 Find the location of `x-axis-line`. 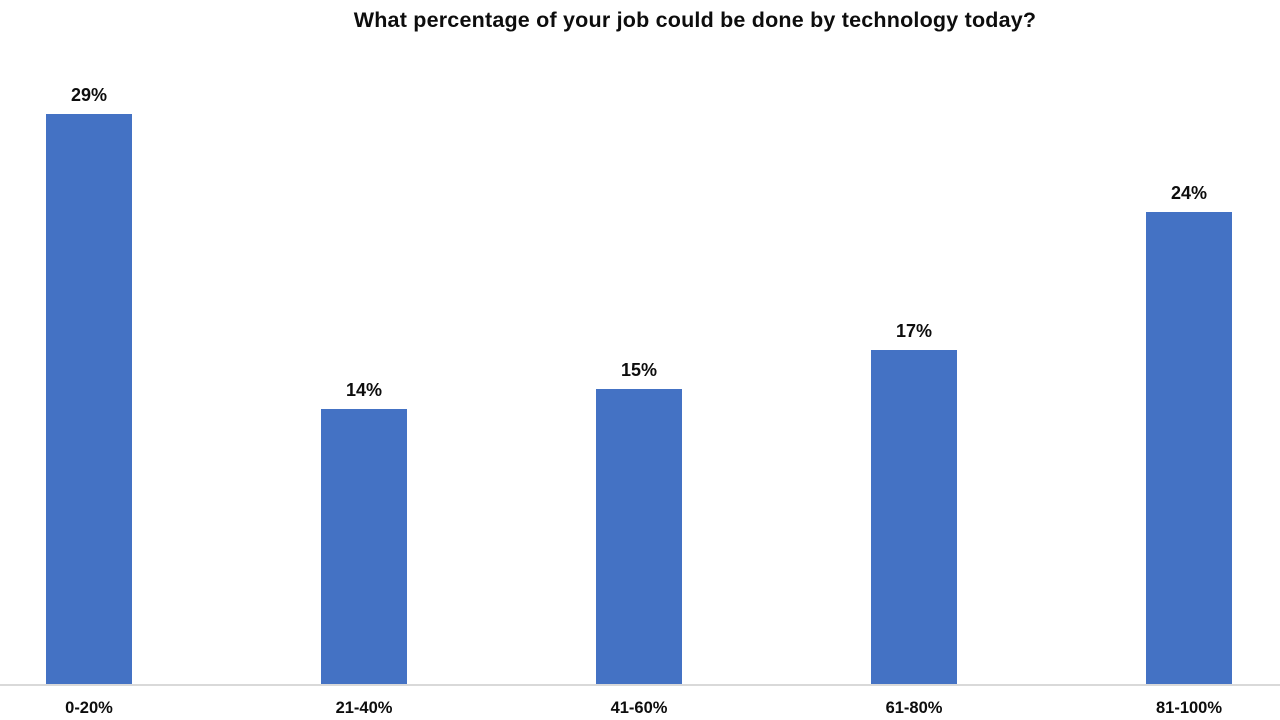

x-axis-line is located at coordinates (640, 685).